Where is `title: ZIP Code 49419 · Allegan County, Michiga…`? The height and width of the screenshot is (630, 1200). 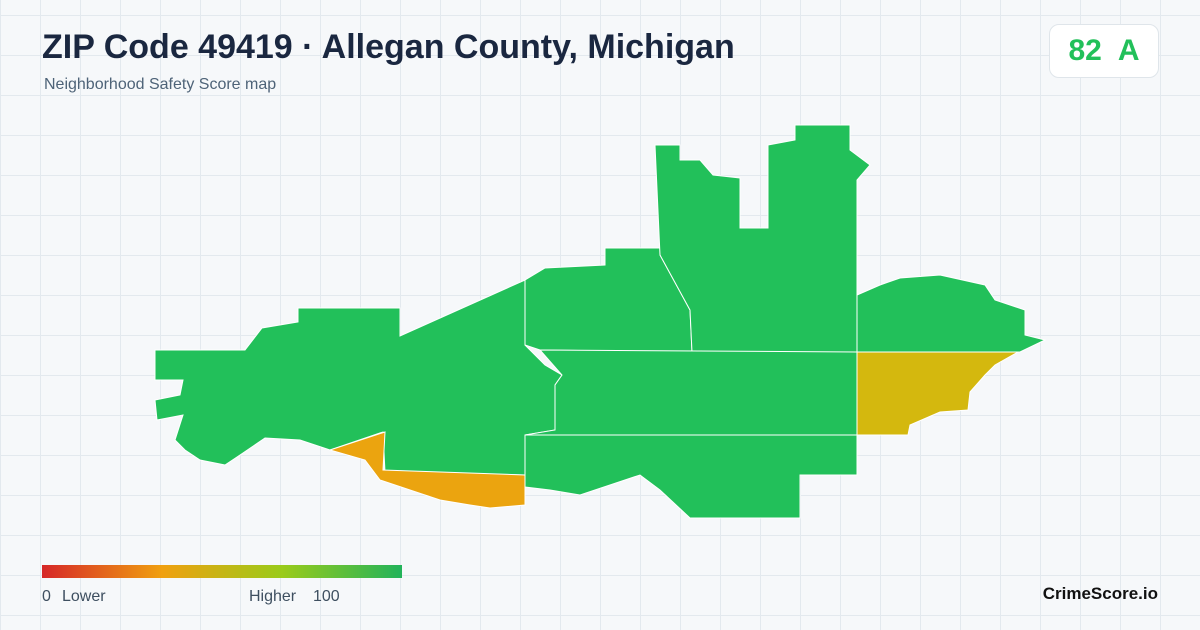 title: ZIP Code 49419 · Allegan County, Michiga… is located at coordinates (388, 47).